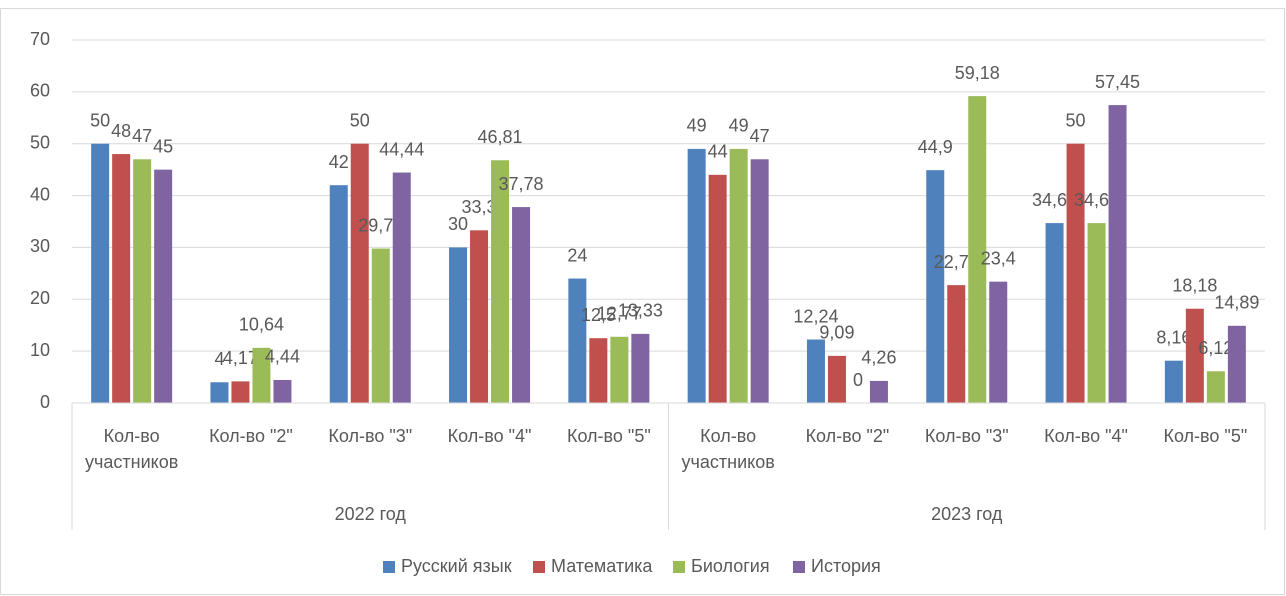 The height and width of the screenshot is (596, 1286). What do you see at coordinates (40, 91) in the screenshot?
I see `y-tick-label: 60` at bounding box center [40, 91].